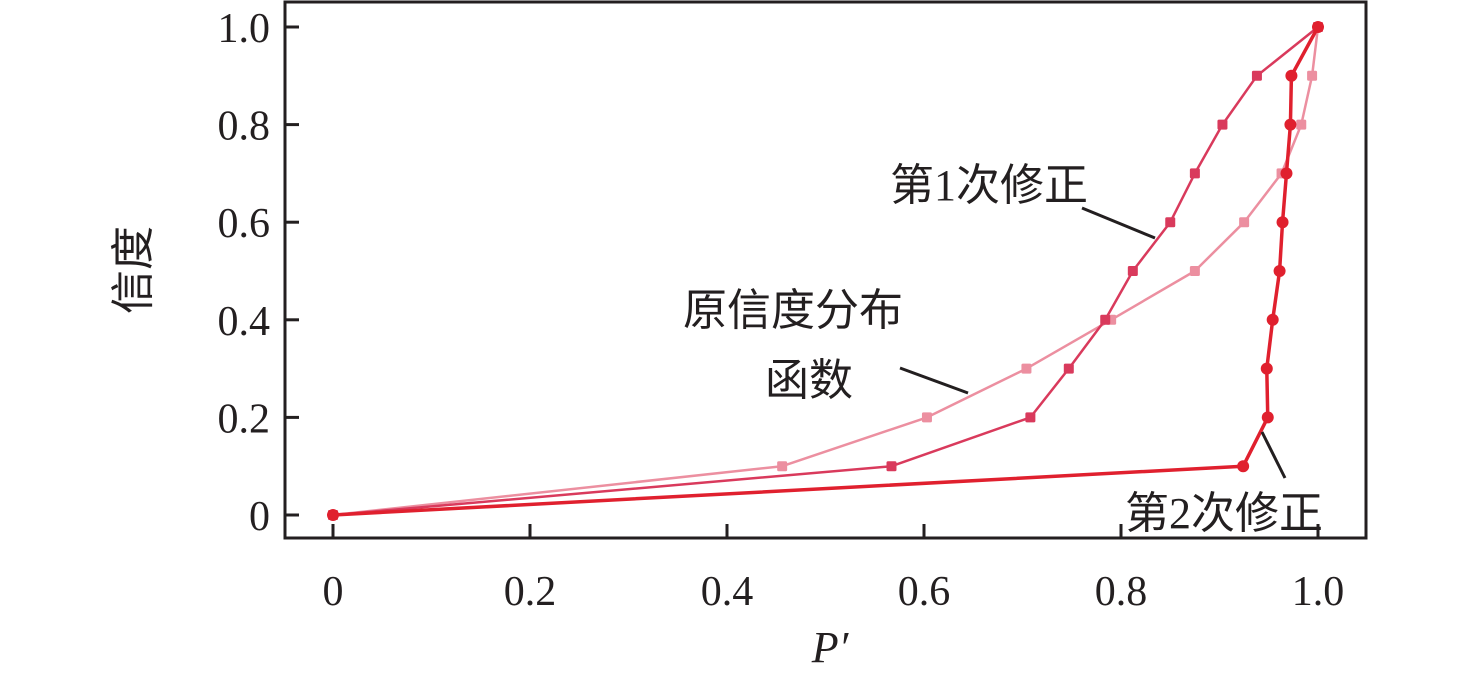  I want to click on y-tick-label: 0.6, so click(244, 224).